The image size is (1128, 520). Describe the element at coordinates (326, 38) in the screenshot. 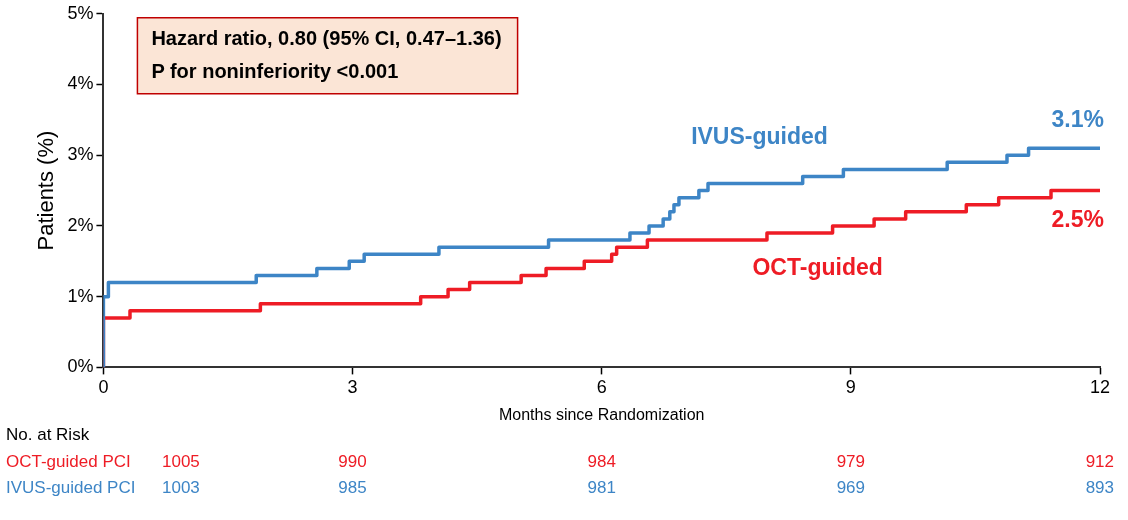

I see `annotation: Hazard ratio, 0.80 (95% CI, 0.47–1.36)` at that location.